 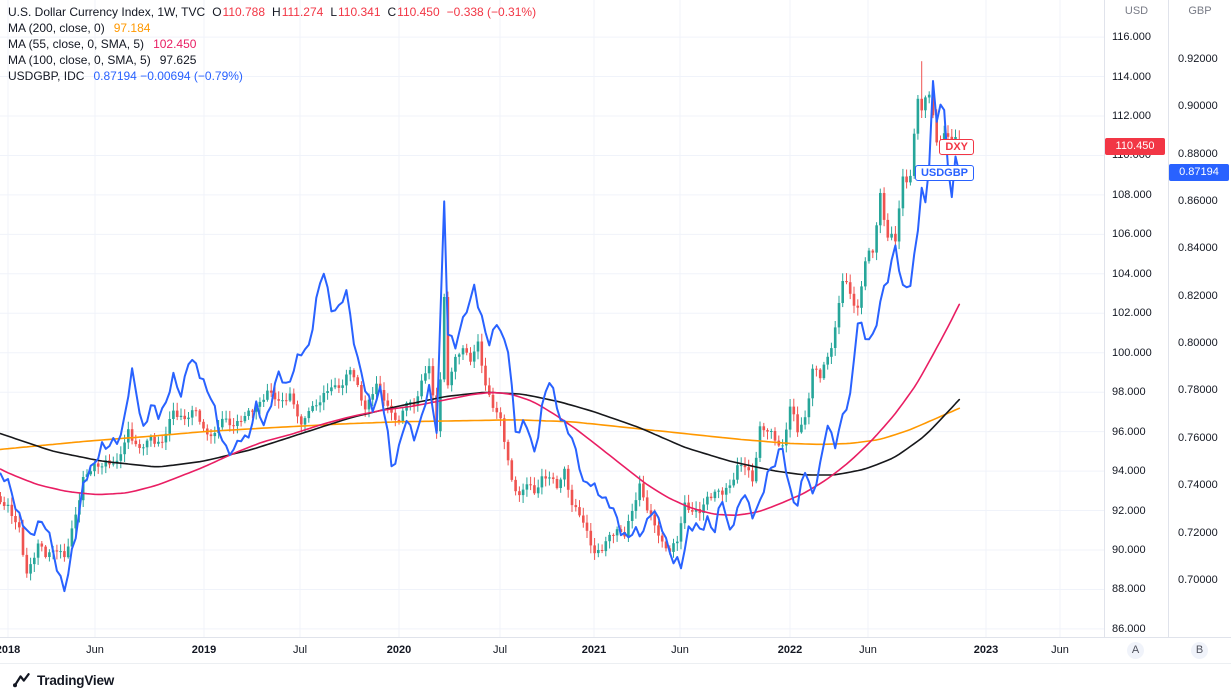 I want to click on usd-tick-label: 116.000, so click(x=1131, y=37).